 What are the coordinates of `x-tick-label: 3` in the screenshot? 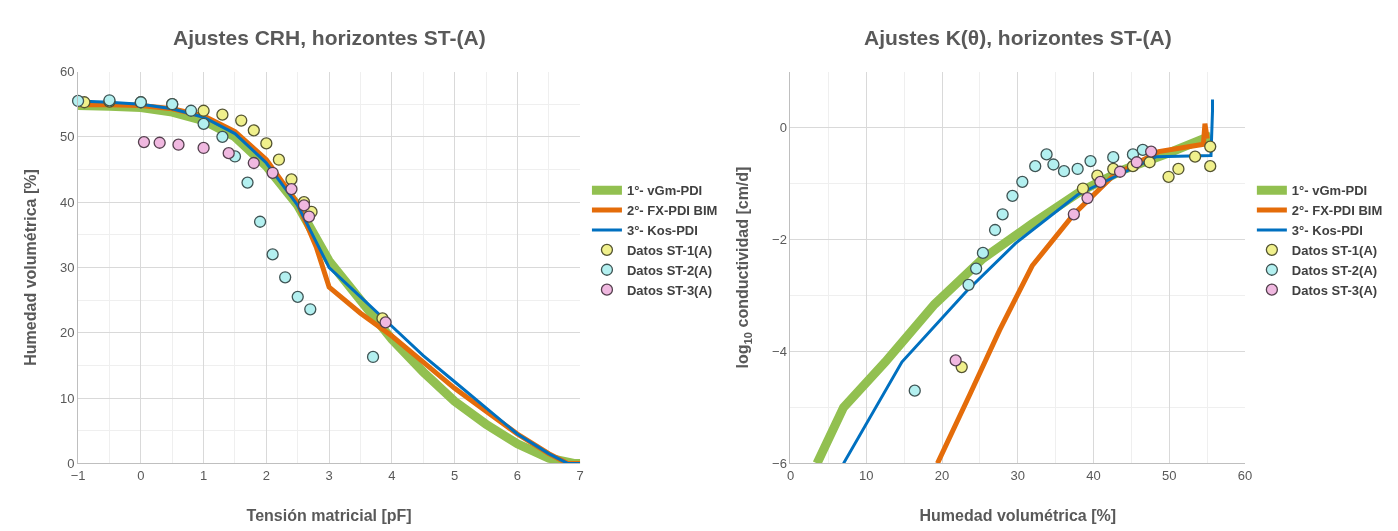 It's located at (329, 475).